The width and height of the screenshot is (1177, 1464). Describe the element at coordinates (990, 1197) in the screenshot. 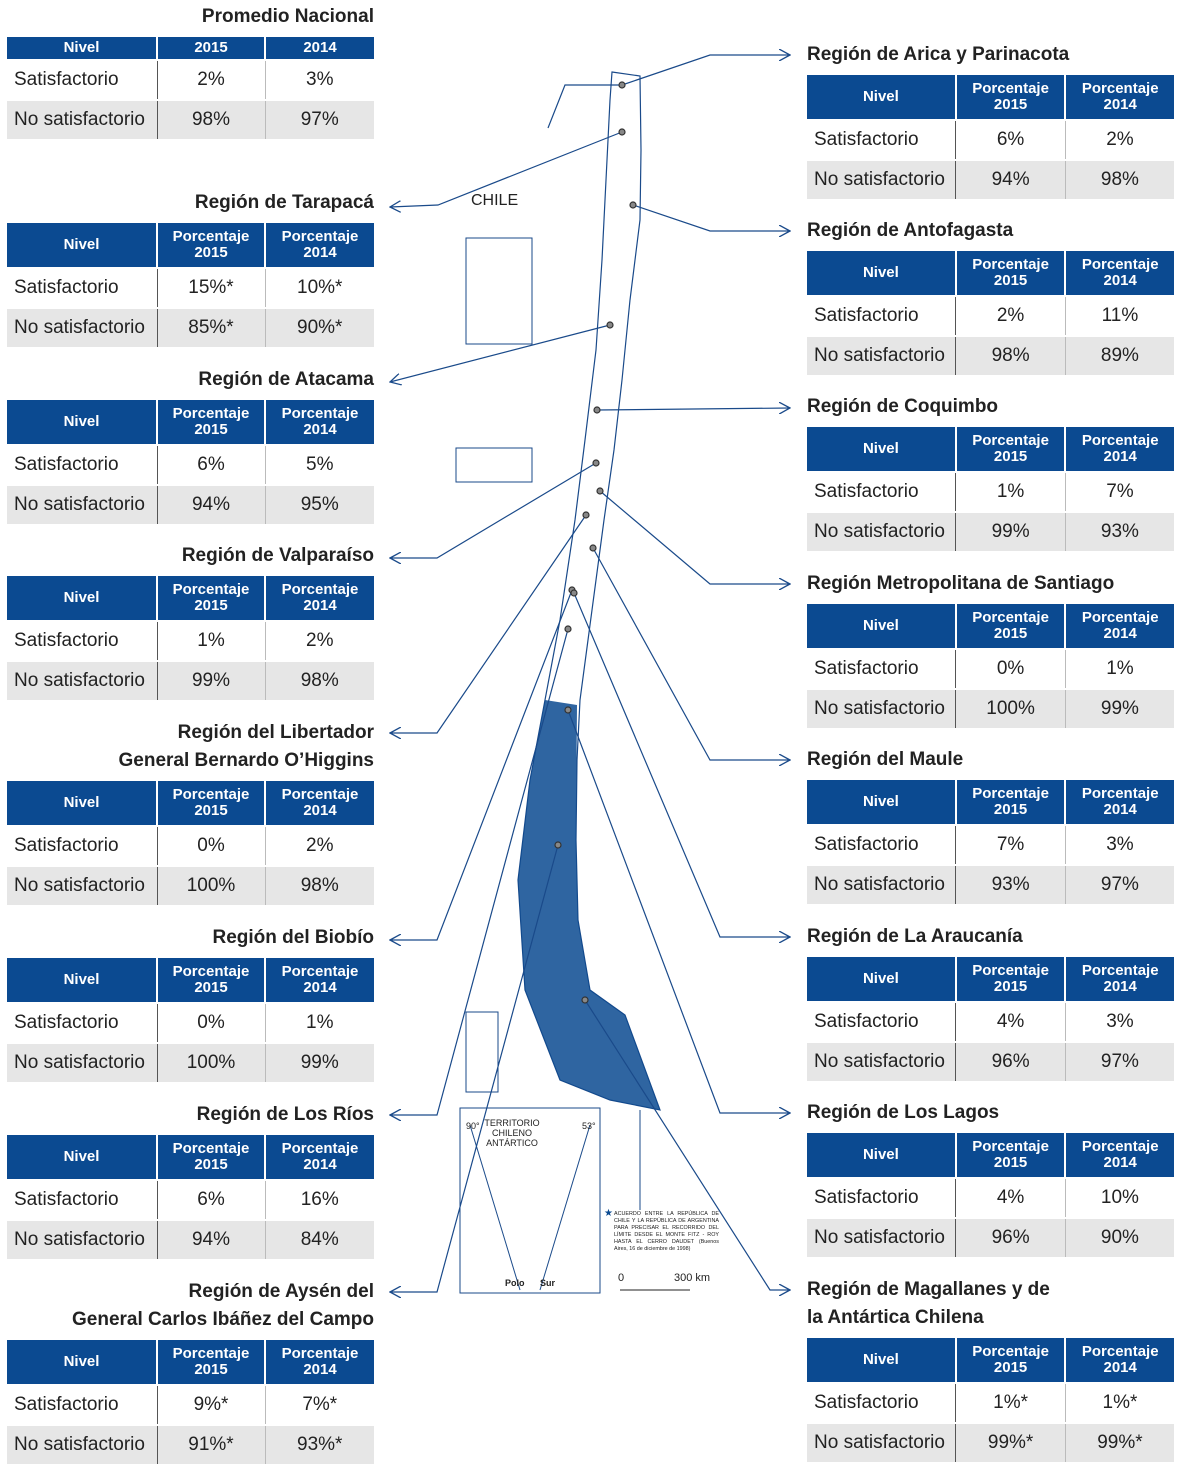

I see `data-row: Satisfactorio 4% 10%` at that location.